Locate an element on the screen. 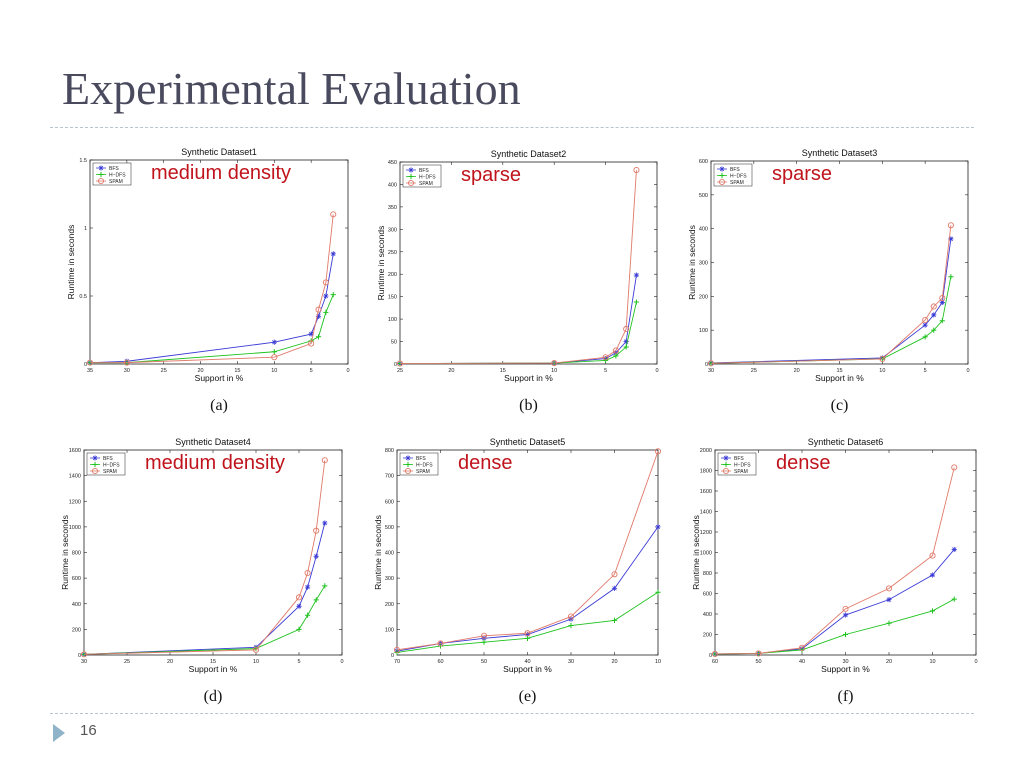 The image size is (1024, 768). panel-caption: (e) is located at coordinates (528, 696).